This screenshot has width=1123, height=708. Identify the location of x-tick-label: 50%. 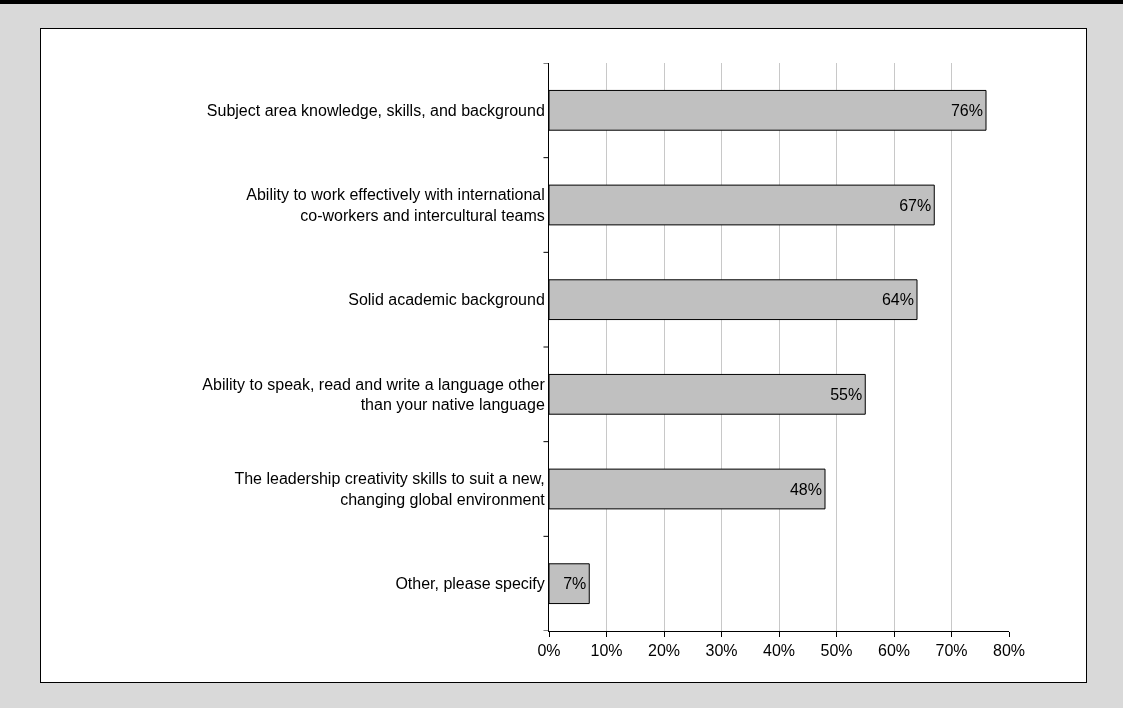
(836, 651).